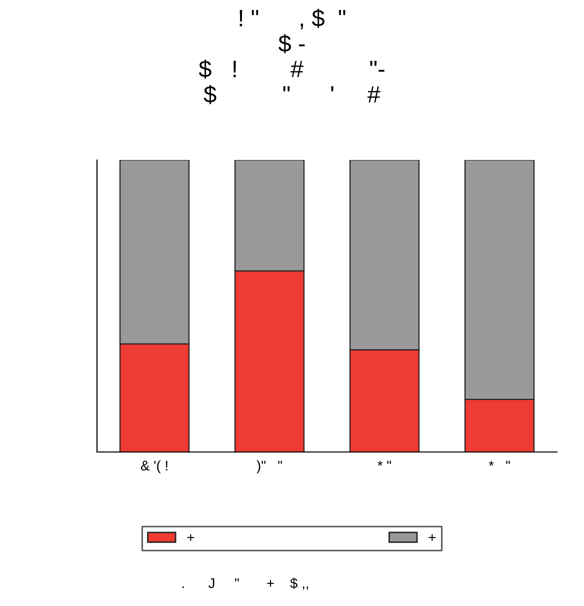  What do you see at coordinates (291, 56) in the screenshot?
I see `chart-title: ! " , $ " $ - $ ! # "- $ " ' #` at bounding box center [291, 56].